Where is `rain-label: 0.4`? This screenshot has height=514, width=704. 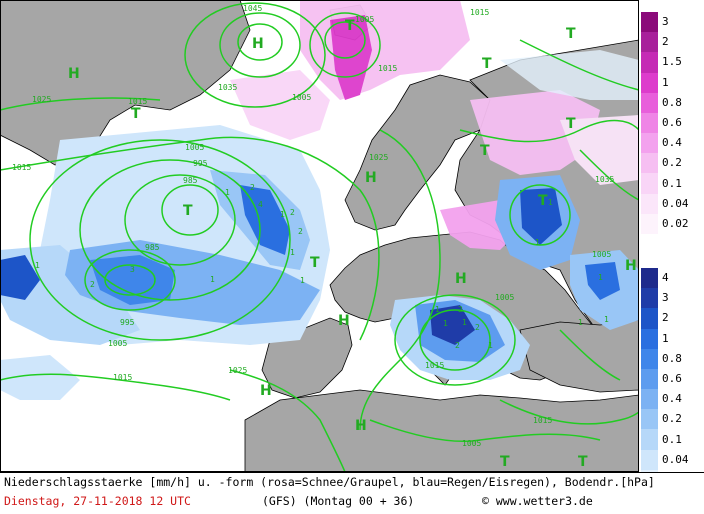 rain-label: 0.4 is located at coordinates (672, 399).